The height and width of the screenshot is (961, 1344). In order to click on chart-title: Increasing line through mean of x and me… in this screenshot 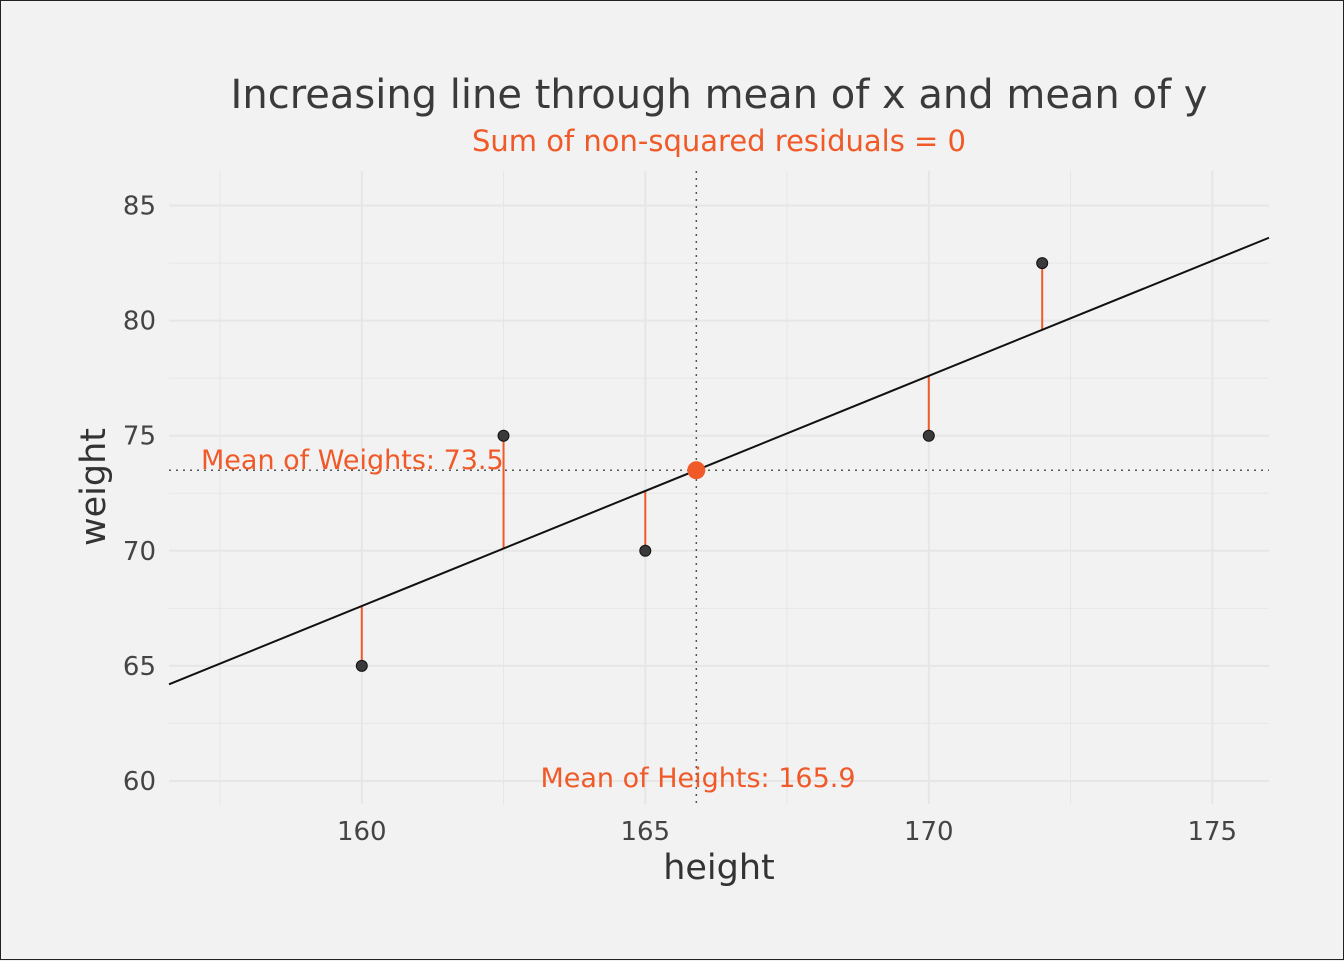, I will do `click(719, 95)`.